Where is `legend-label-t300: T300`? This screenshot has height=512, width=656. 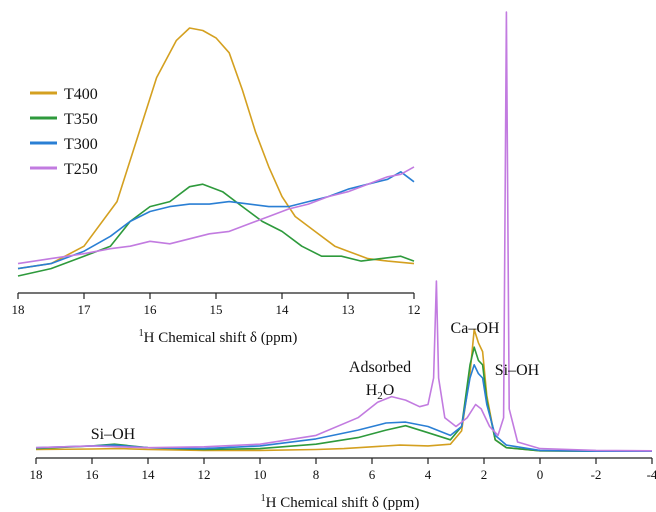 legend-label-t300: T300 is located at coordinates (81, 144).